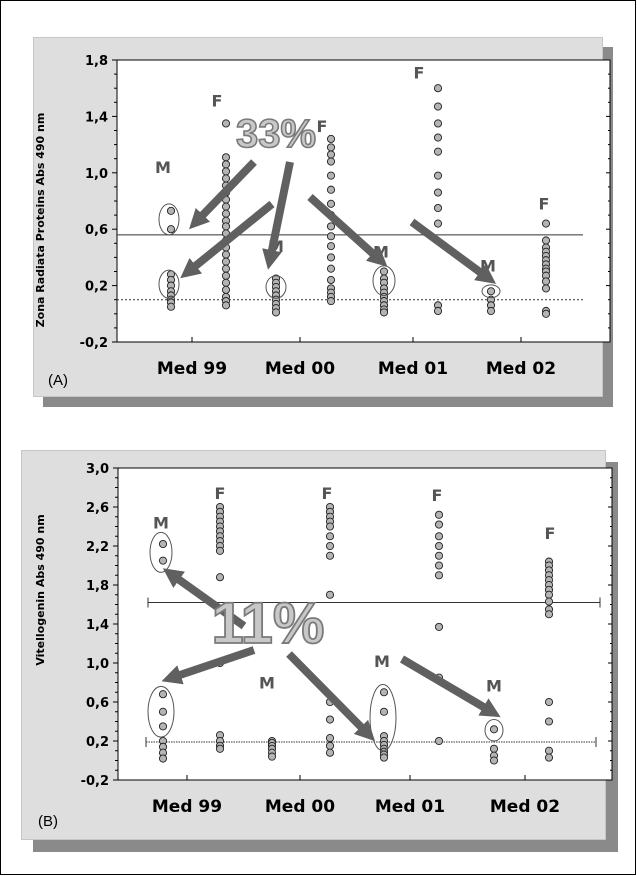  Describe the element at coordinates (96, 117) in the screenshot. I see `y-tick-label: 1,4` at that location.